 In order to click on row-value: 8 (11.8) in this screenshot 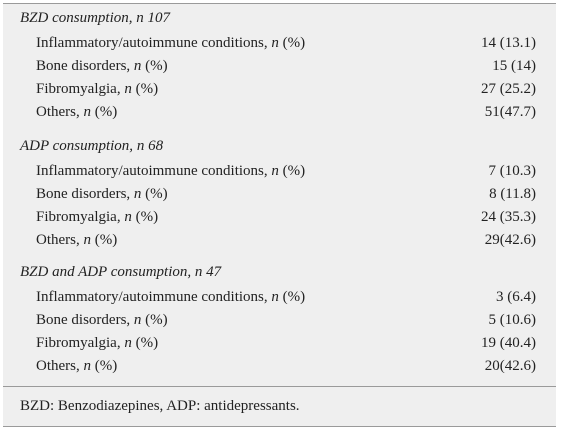, I will do `click(512, 194)`.